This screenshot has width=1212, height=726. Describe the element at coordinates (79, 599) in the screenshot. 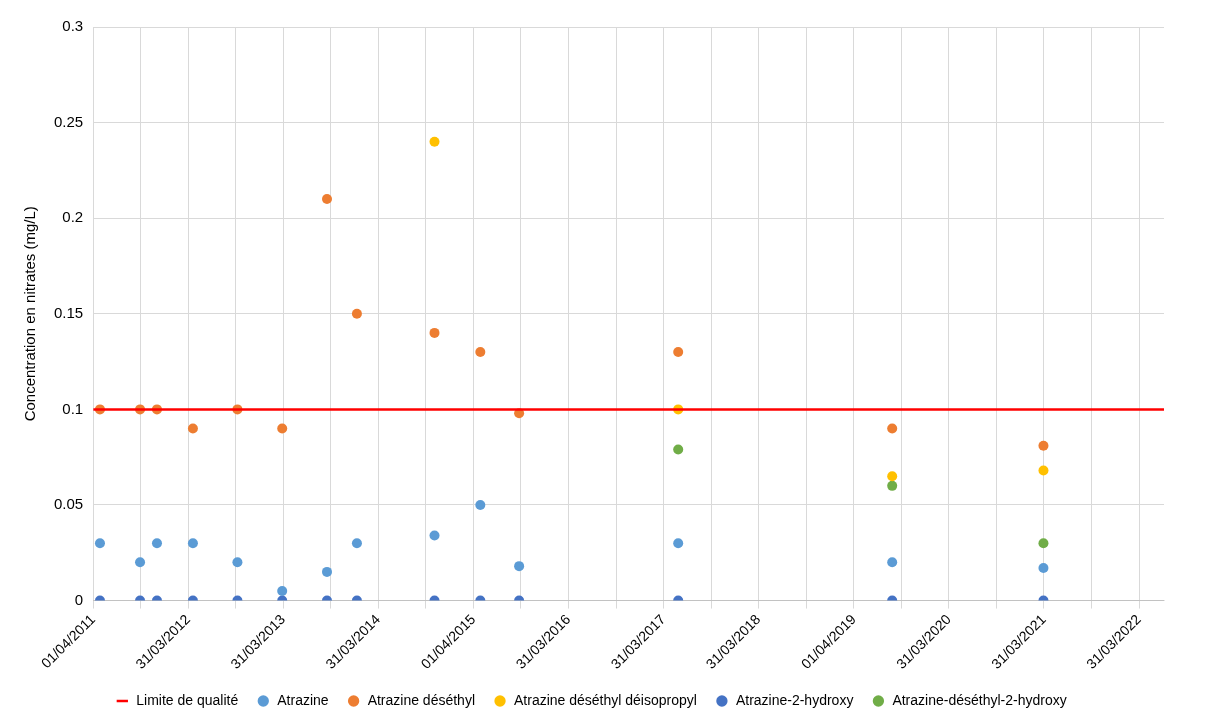

I see `y-tick-label: 0` at that location.